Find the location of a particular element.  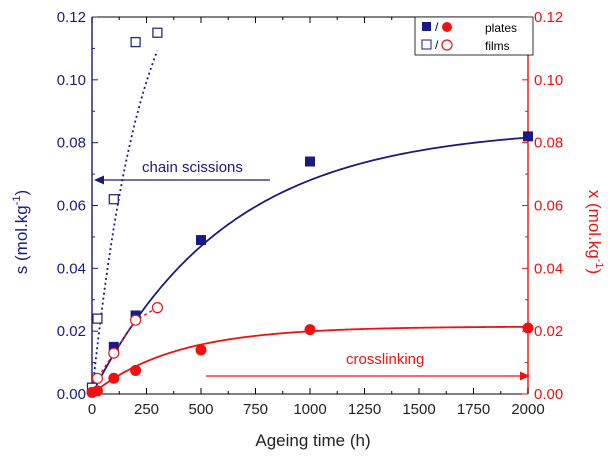

legend-plates-label: plates is located at coordinates (501, 28).